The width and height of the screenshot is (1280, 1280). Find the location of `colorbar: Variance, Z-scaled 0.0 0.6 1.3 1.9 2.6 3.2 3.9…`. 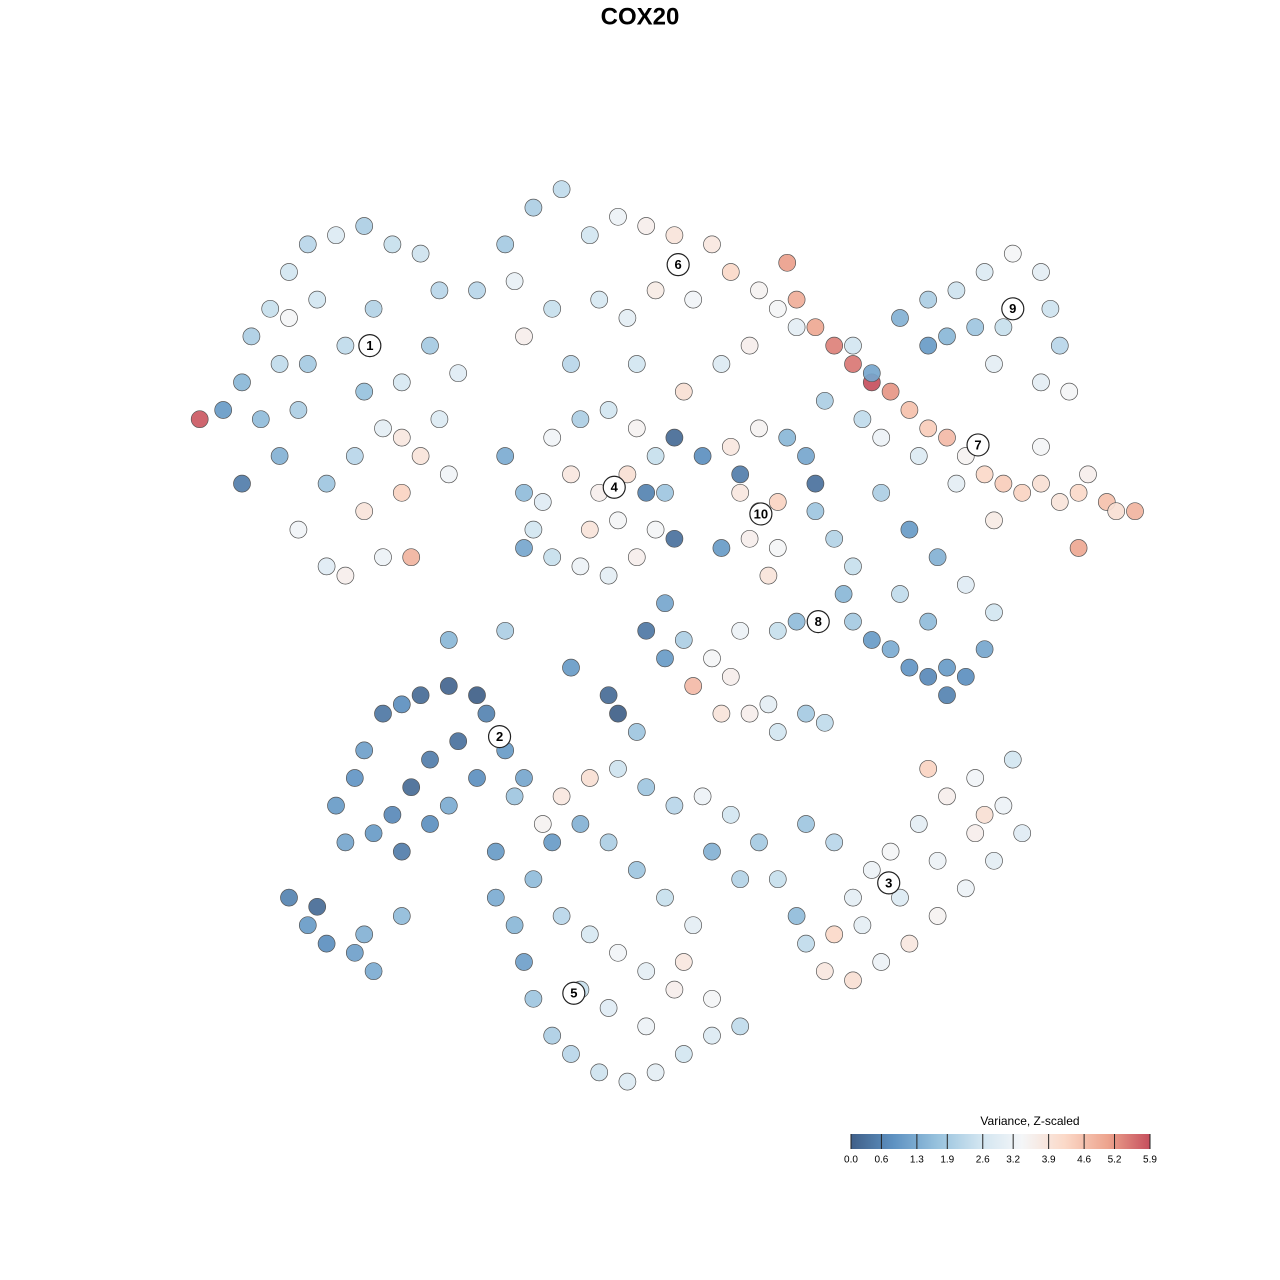

colorbar: Variance, Z-scaled 0.0 0.6 1.3 1.9 2.6 3.2 3.9… is located at coordinates (1000, 1139).